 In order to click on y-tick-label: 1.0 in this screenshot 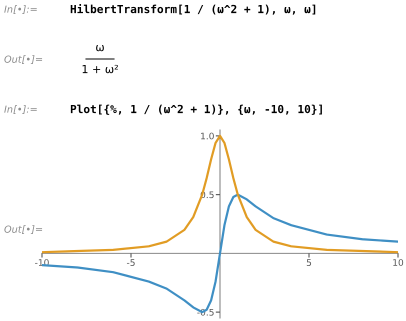, I will do `click(207, 136)`.